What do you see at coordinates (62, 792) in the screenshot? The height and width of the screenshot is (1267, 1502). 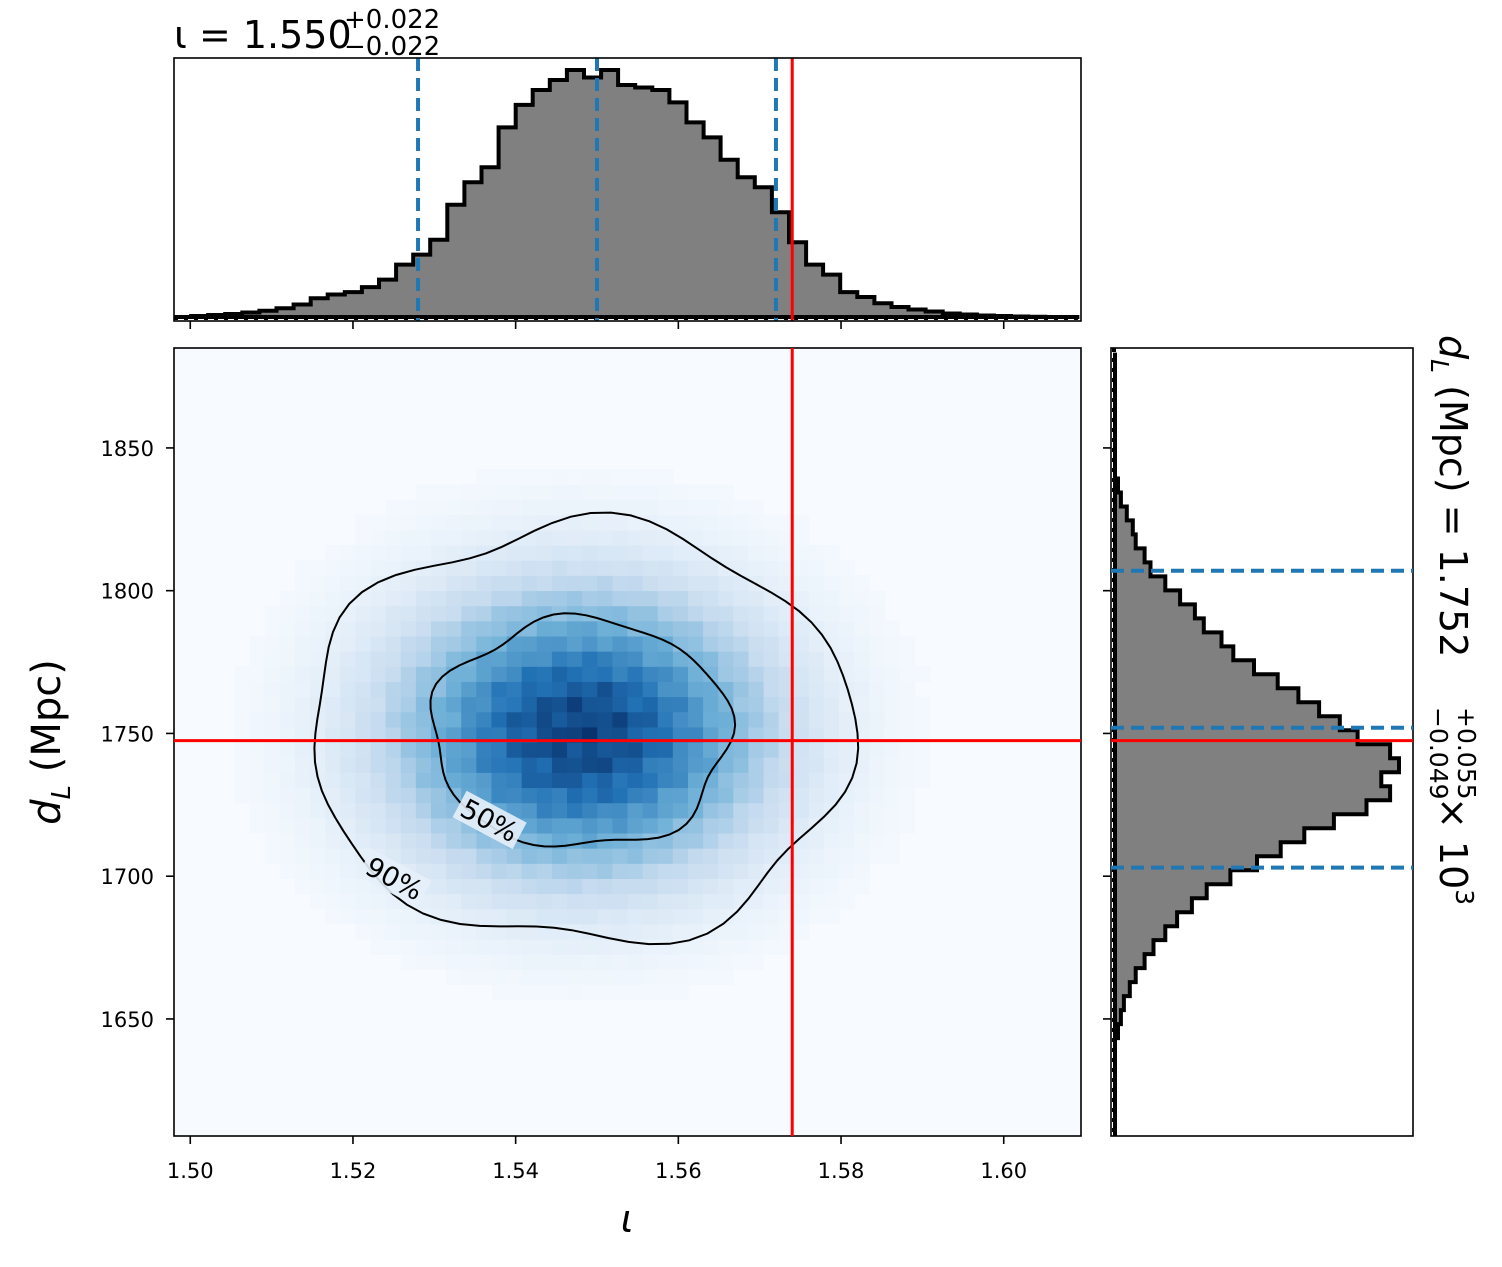 I see `y-axis-label-sub: L` at bounding box center [62, 792].